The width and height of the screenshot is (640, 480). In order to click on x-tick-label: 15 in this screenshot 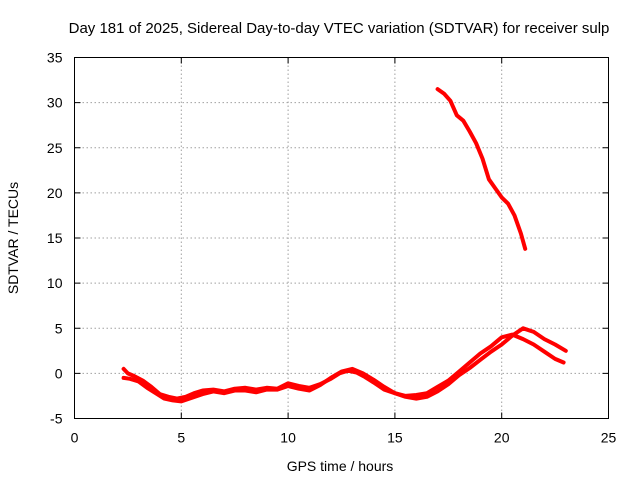, I will do `click(395, 438)`.